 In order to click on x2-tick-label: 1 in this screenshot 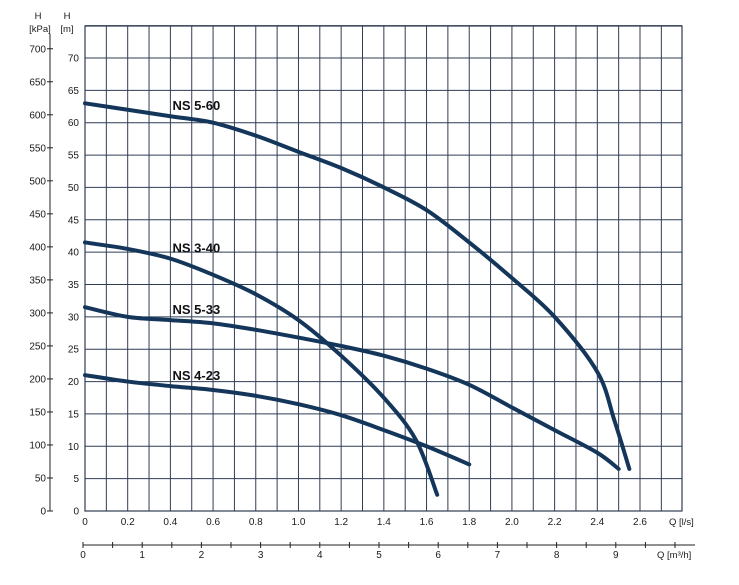, I will do `click(142, 555)`.